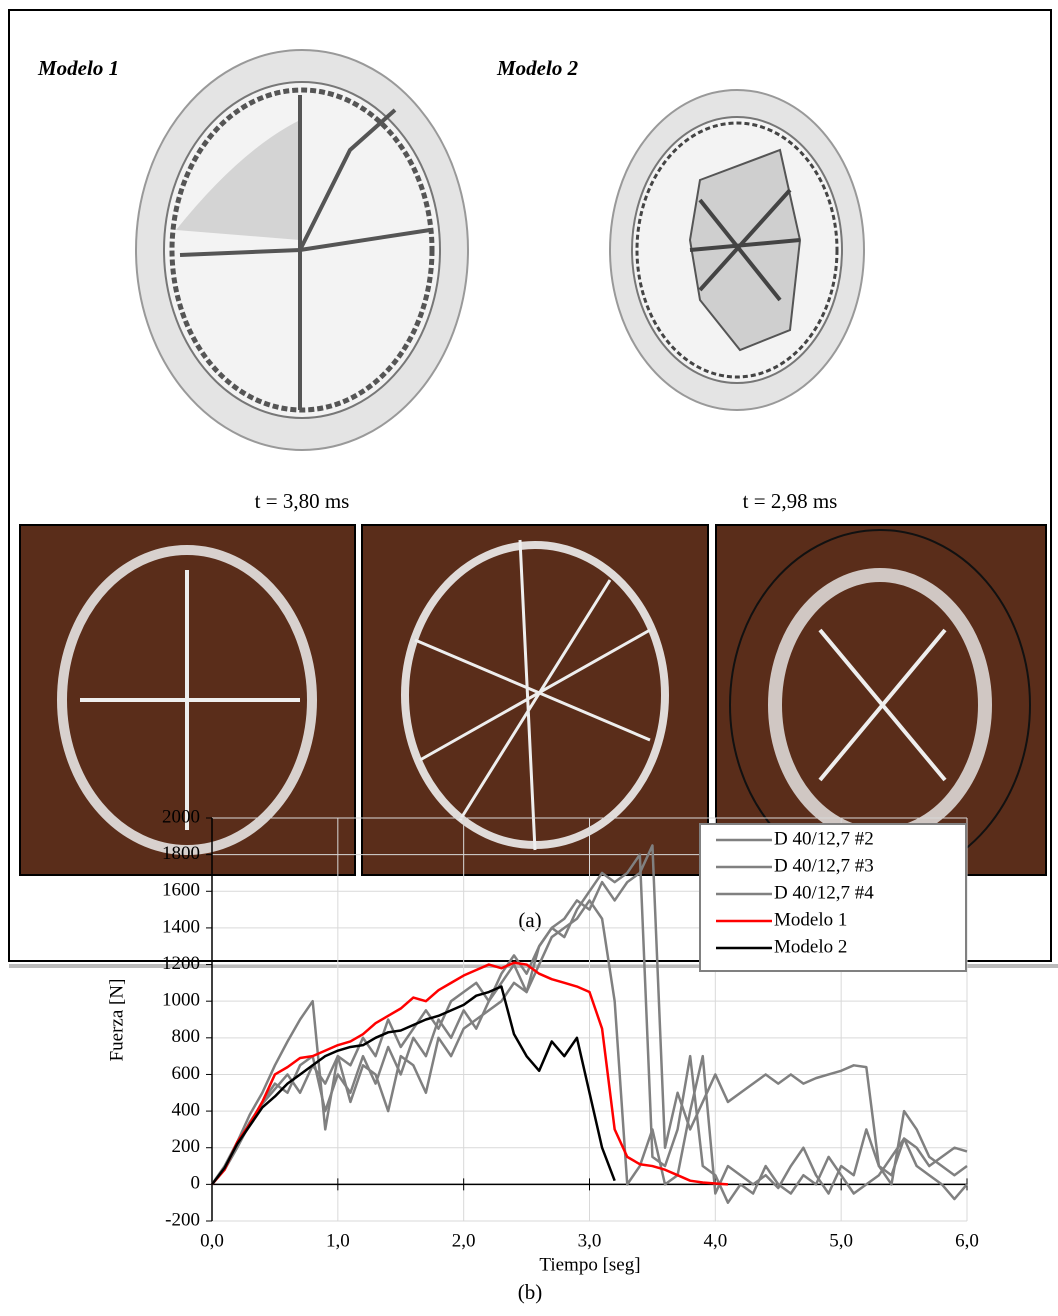 This screenshot has width=1058, height=1316. I want to click on x-tick-label: 2,0, so click(464, 1240).